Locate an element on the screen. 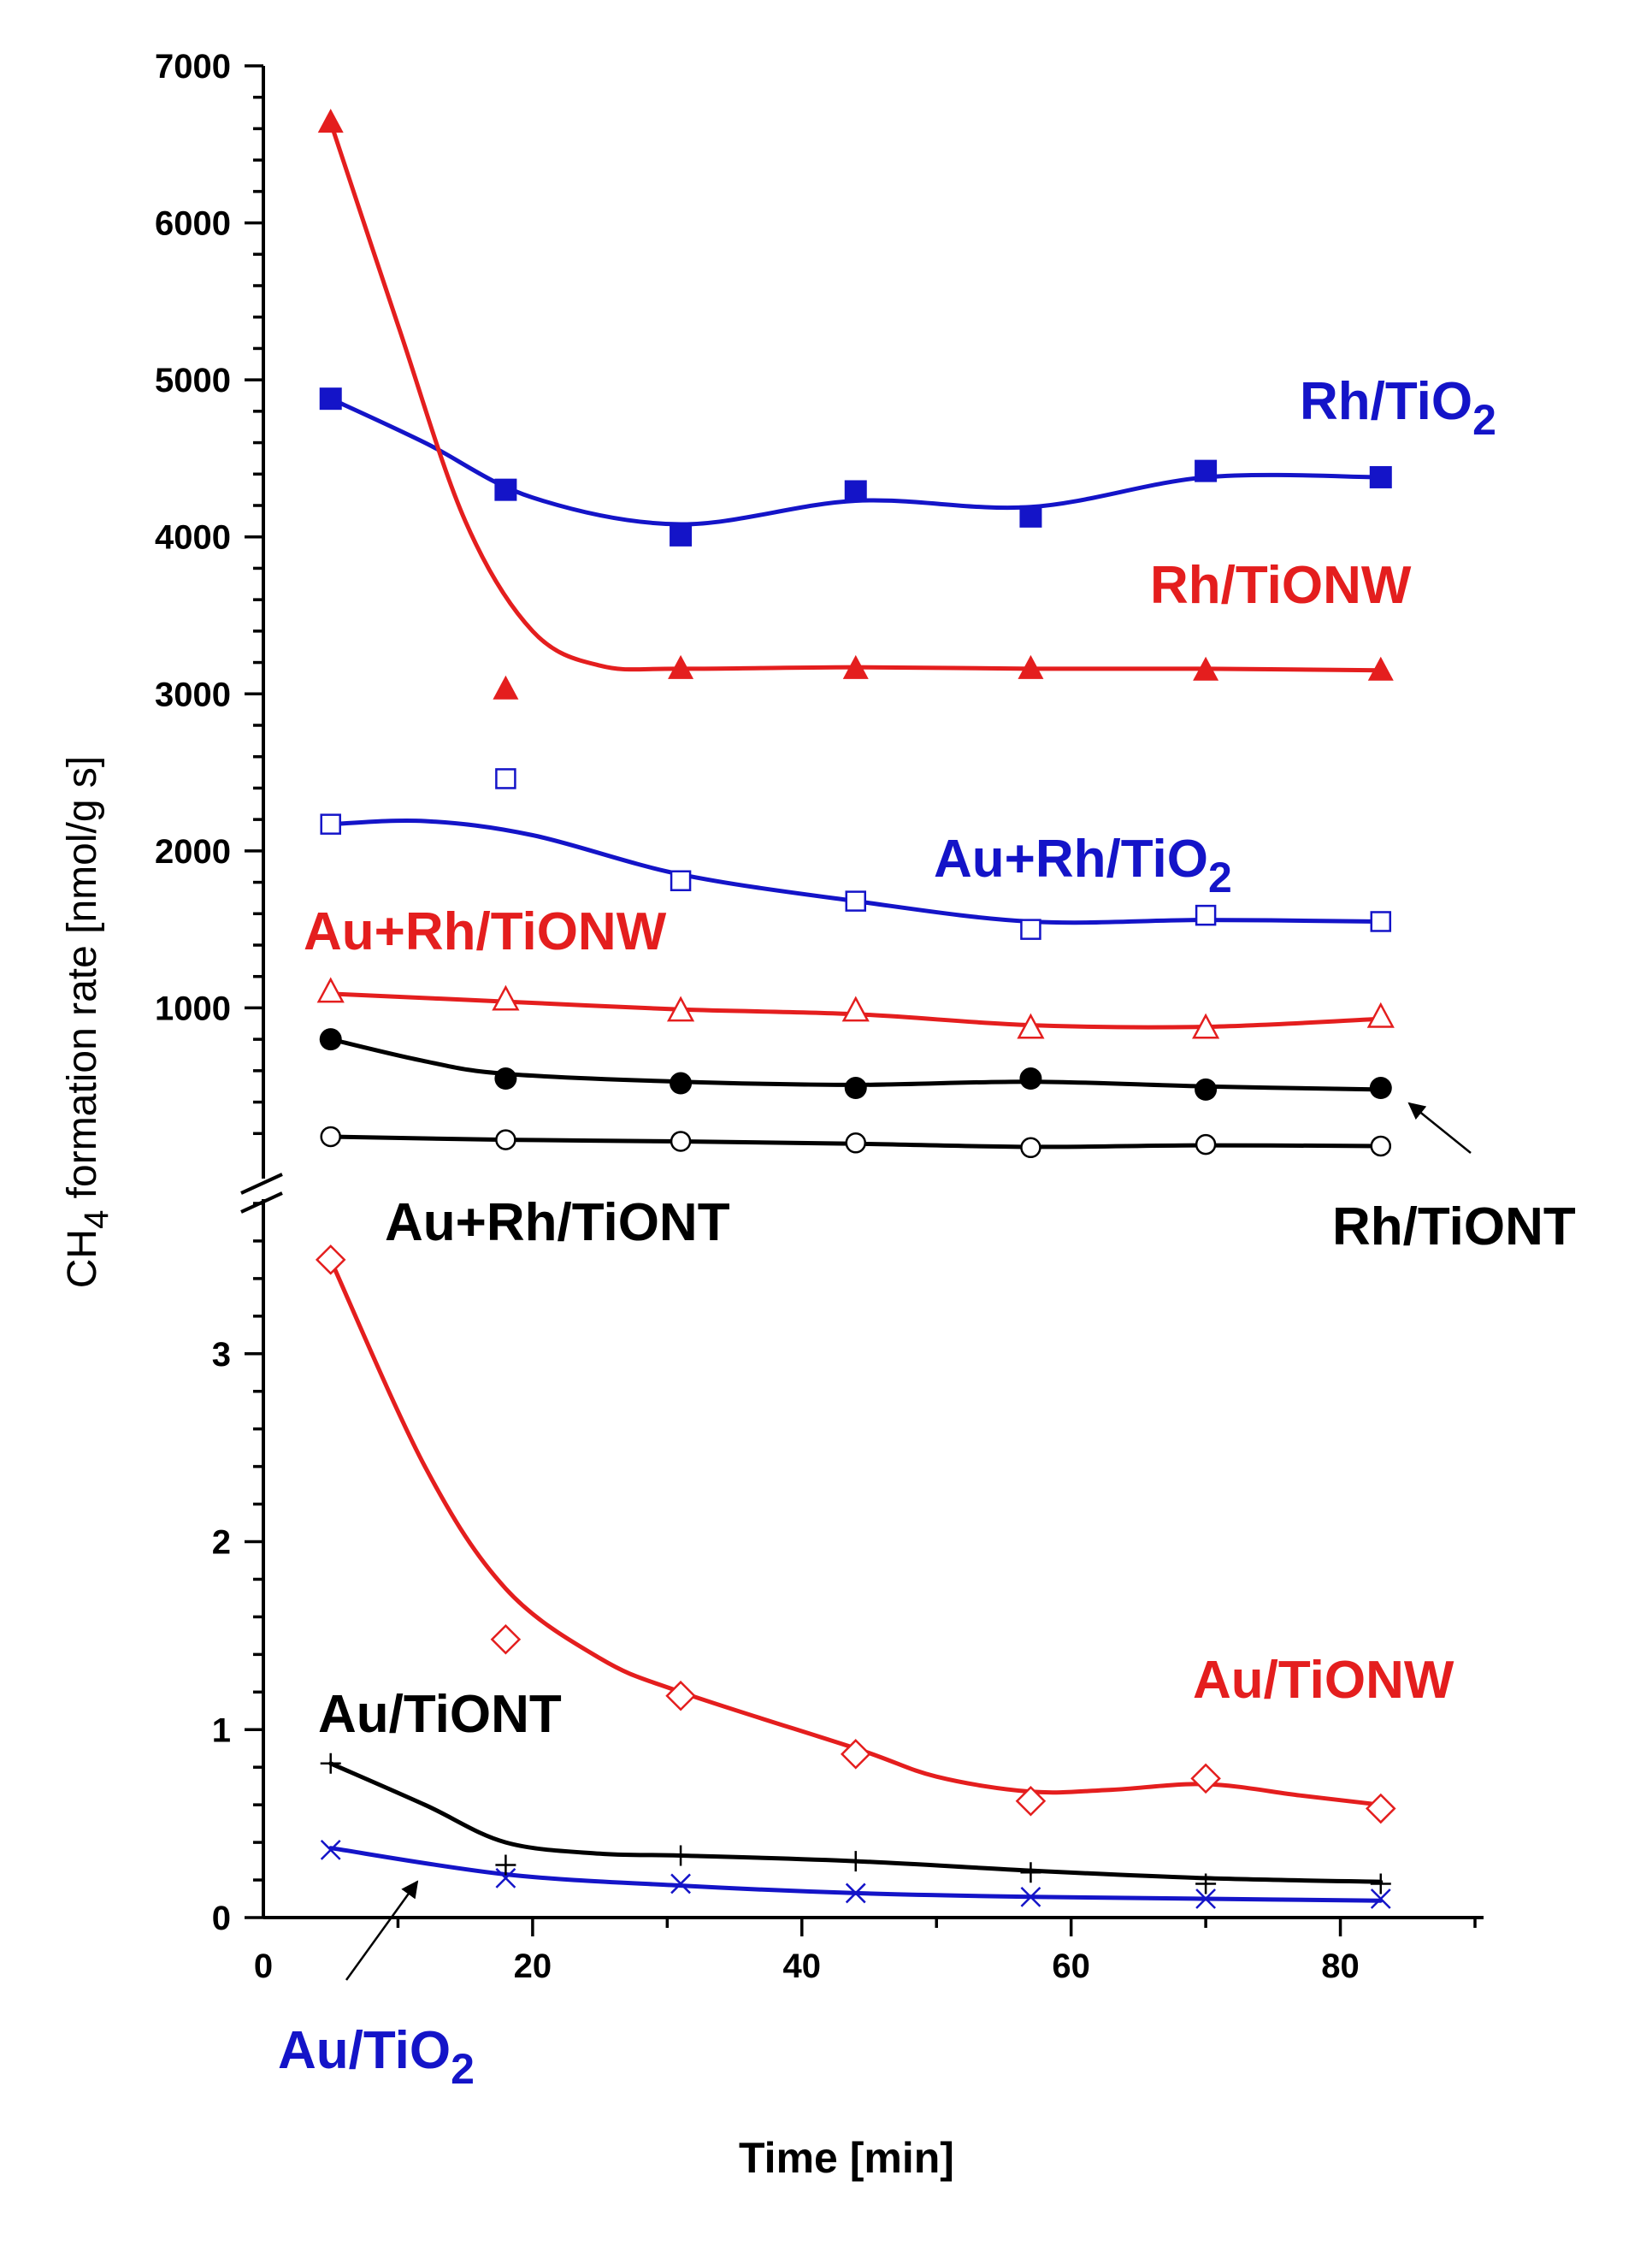  rh-tio2-label: Rh/TiO2 is located at coordinates (1398, 408).